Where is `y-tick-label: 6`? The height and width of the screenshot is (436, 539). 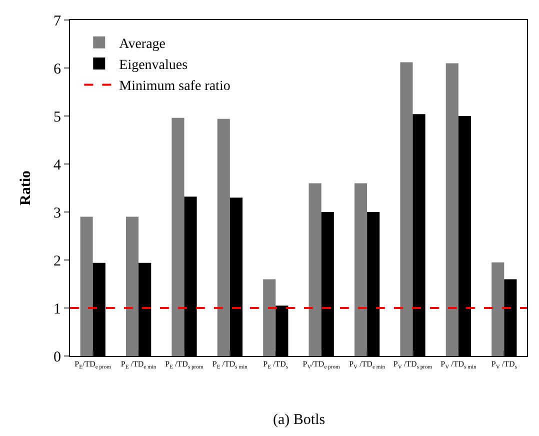
y-tick-label: 6 is located at coordinates (58, 69).